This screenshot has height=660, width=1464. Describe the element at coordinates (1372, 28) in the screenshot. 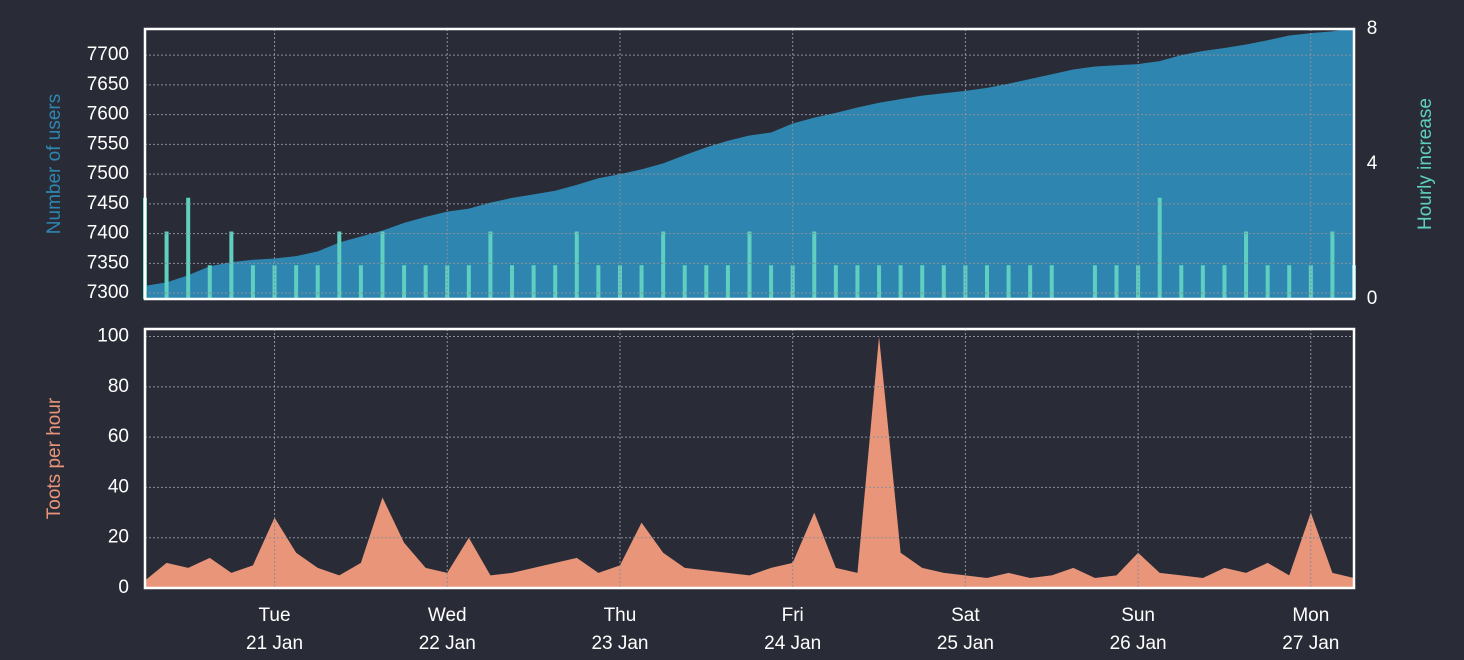

I see `y2-tick-label: 8` at that location.